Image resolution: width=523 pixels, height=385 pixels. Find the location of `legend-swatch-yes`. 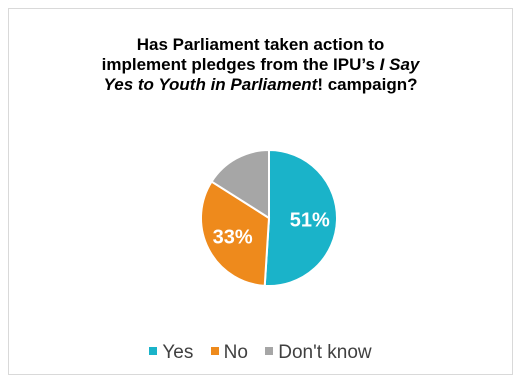

legend-swatch-yes is located at coordinates (153, 350).